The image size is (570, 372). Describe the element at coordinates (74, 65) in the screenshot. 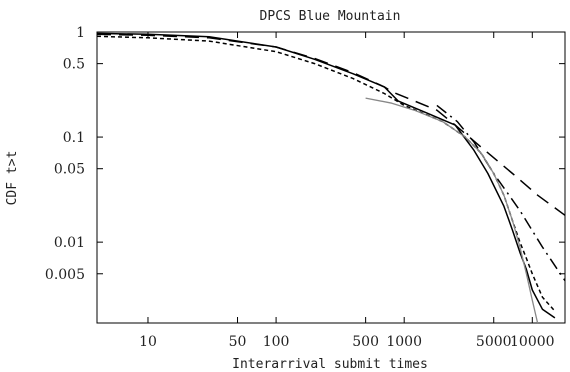

I see `y-tick-label: 0.5` at that location.